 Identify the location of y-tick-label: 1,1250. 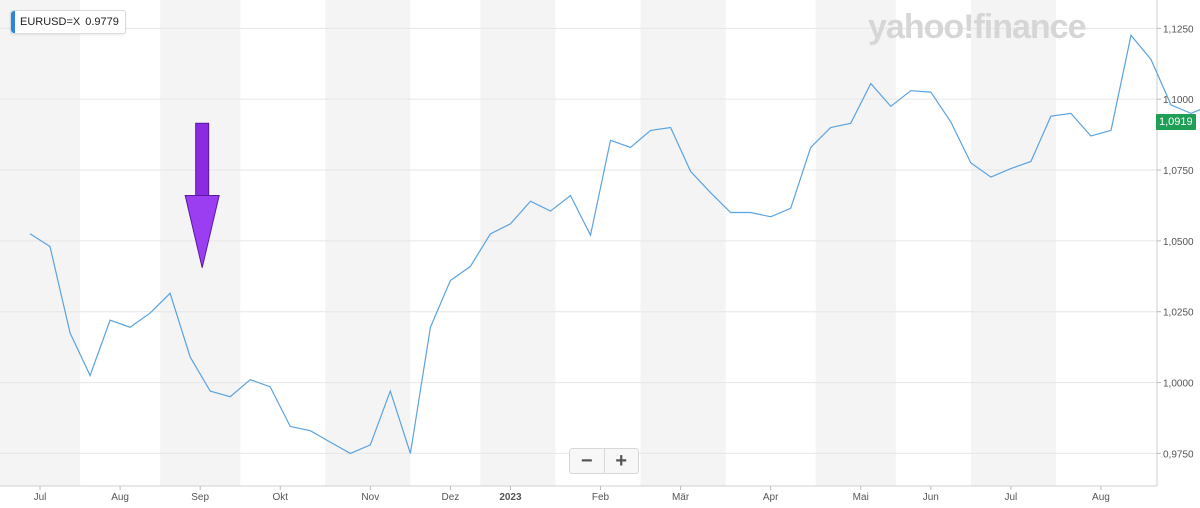
(1178, 29).